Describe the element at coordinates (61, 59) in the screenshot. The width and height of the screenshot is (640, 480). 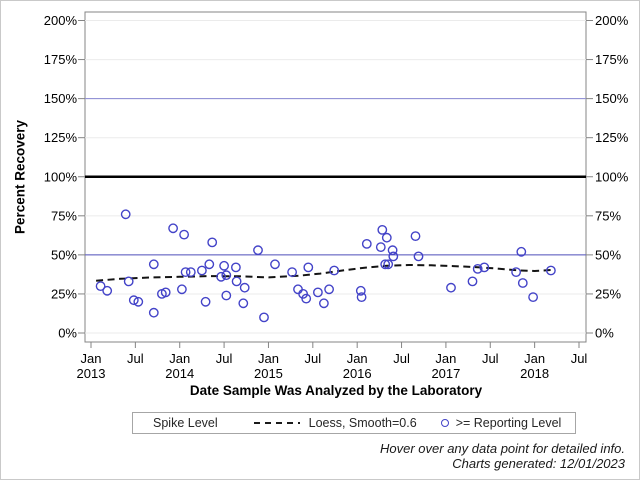
I see `y-tick-label-left: 175%` at that location.